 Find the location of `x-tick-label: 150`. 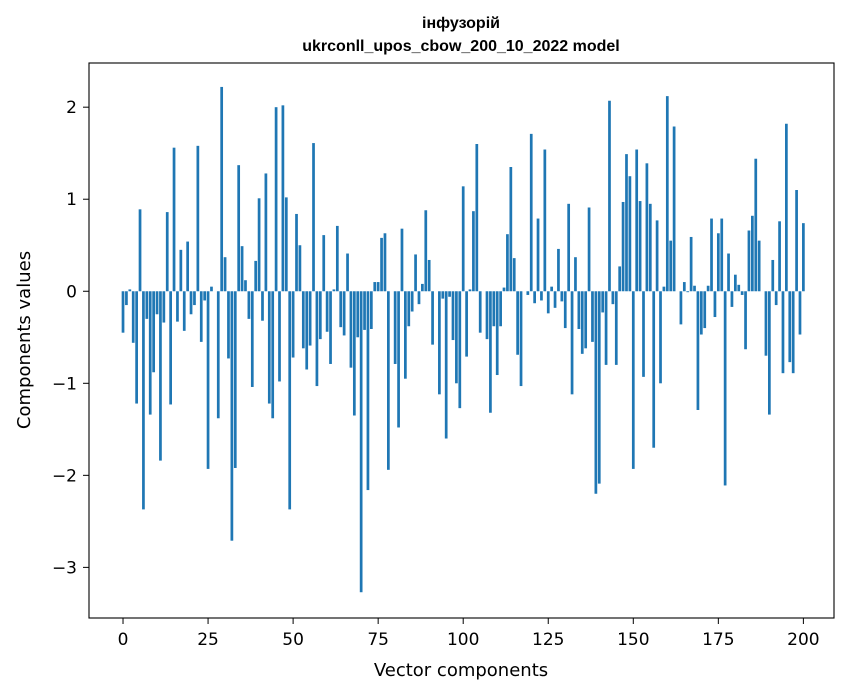

x-tick-label: 150 is located at coordinates (633, 640).